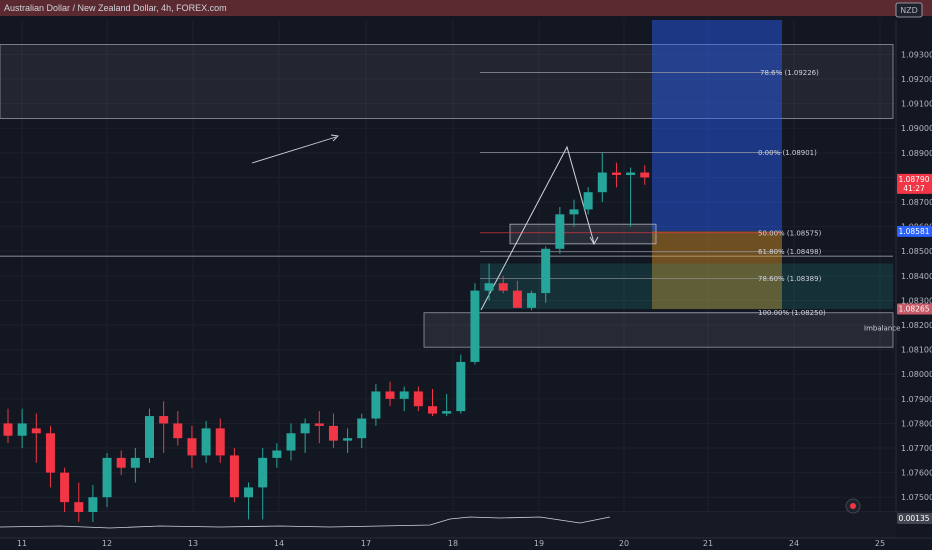 Image resolution: width=932 pixels, height=550 pixels. I want to click on y-tick-label: 1.08500, so click(916, 251).